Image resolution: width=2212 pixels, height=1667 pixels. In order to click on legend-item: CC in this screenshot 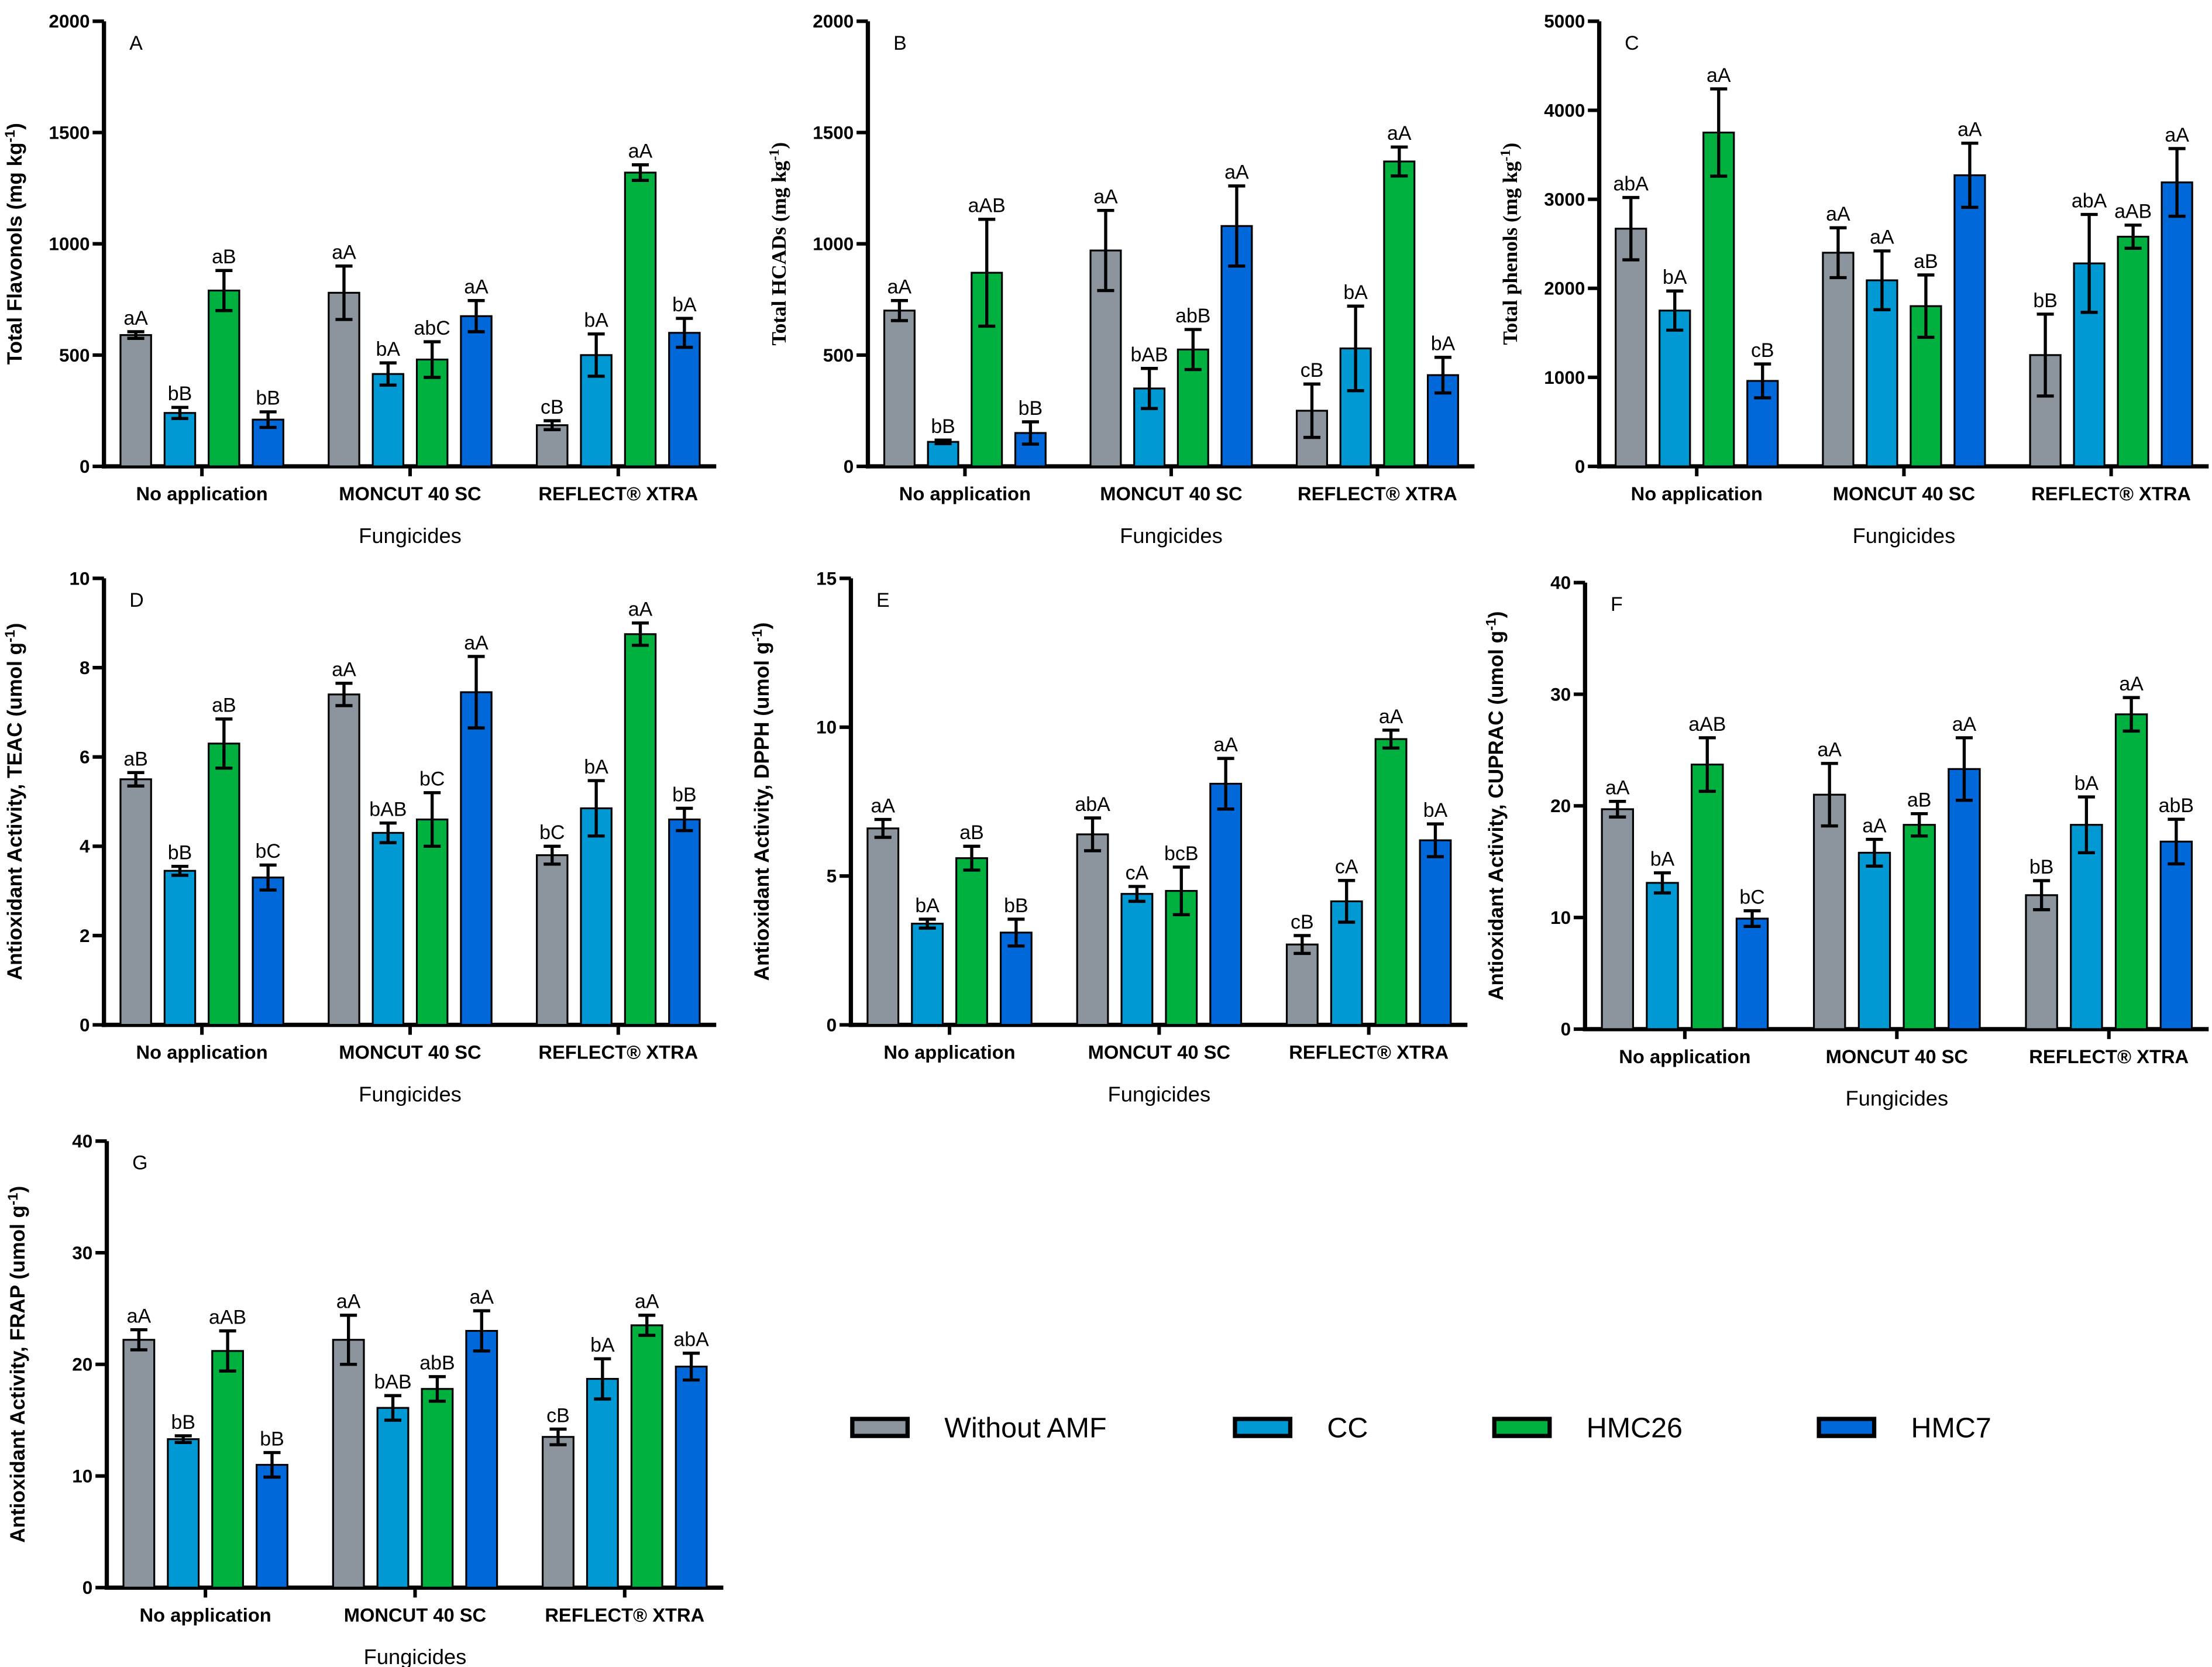, I will do `click(1301, 1428)`.